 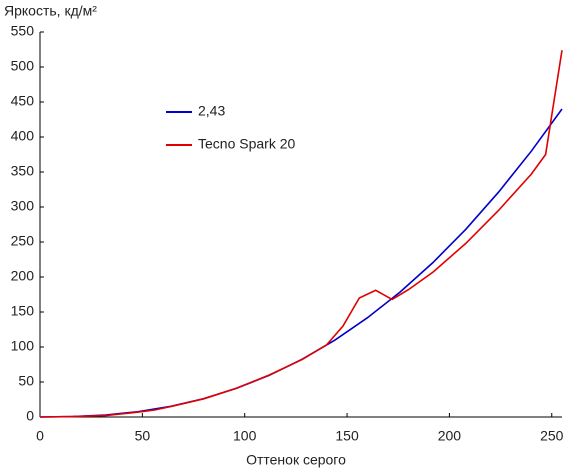 What do you see at coordinates (23, 101) in the screenshot?
I see `y-tick-label: 450` at bounding box center [23, 101].